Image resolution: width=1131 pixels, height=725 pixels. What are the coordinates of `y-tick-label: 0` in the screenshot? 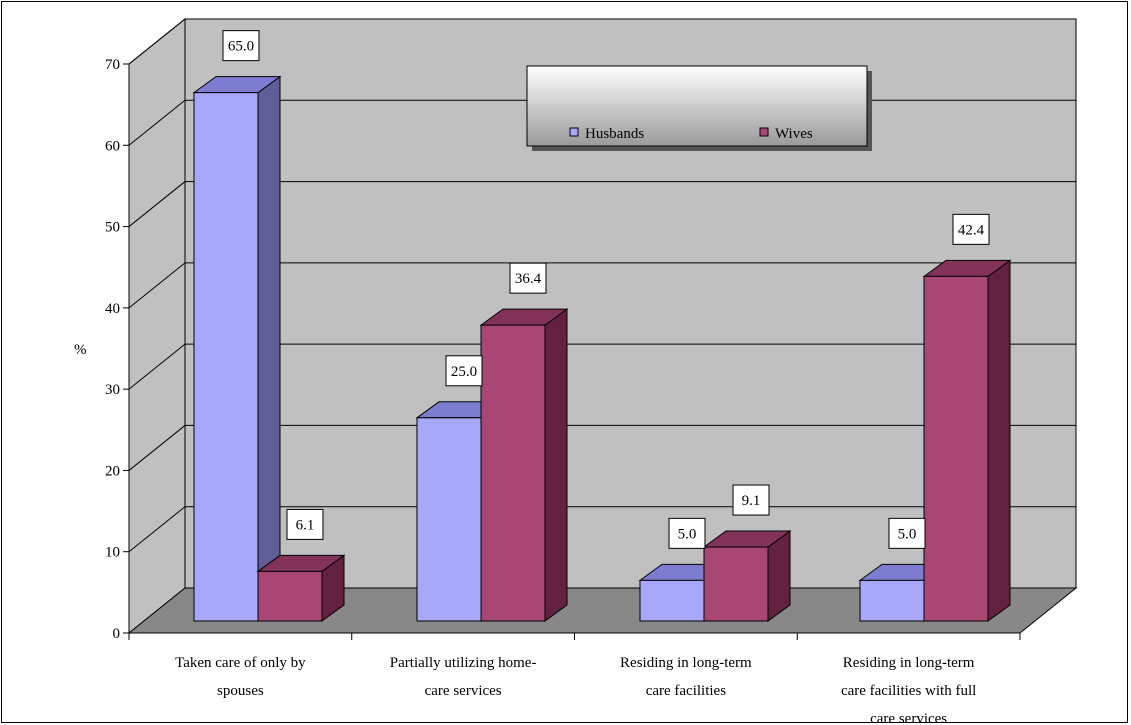 It's located at (117, 634).